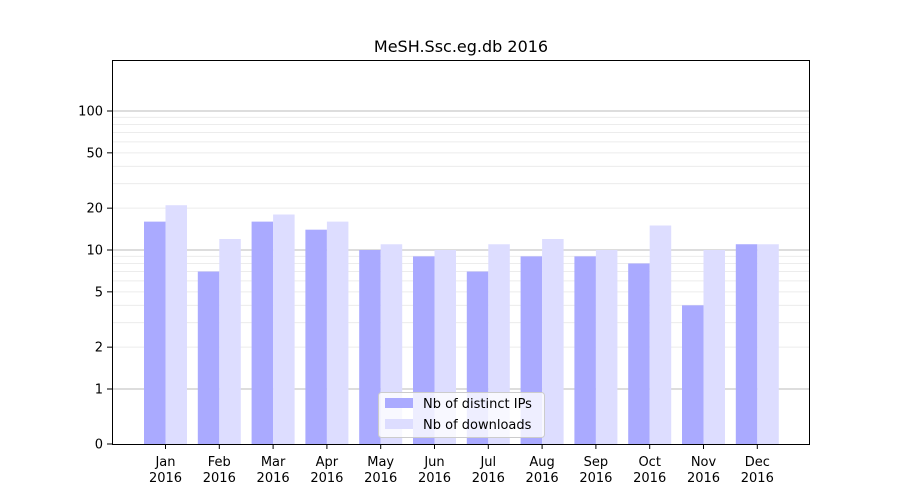 This screenshot has height=500, width=900. What do you see at coordinates (95, 279) in the screenshot?
I see `y-axis: 0 1 2 5 10 20 50 100` at bounding box center [95, 279].